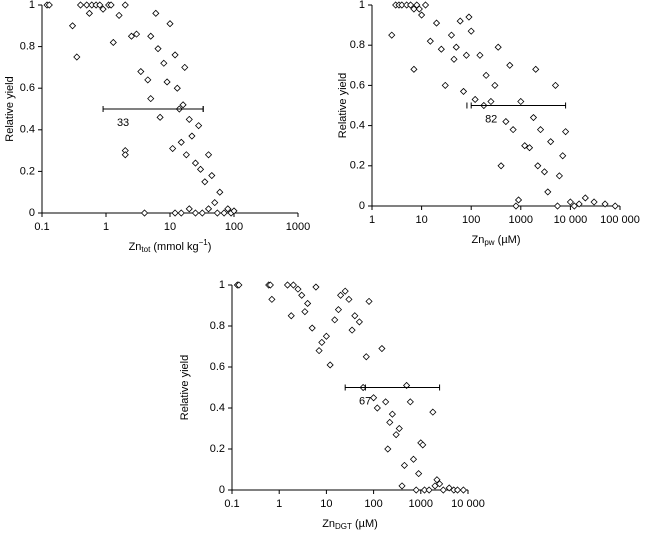 Image resolution: width=648 pixels, height=535 pixels. Describe the element at coordinates (27, 88) in the screenshot. I see `y-tick-label: 0.6` at that location.